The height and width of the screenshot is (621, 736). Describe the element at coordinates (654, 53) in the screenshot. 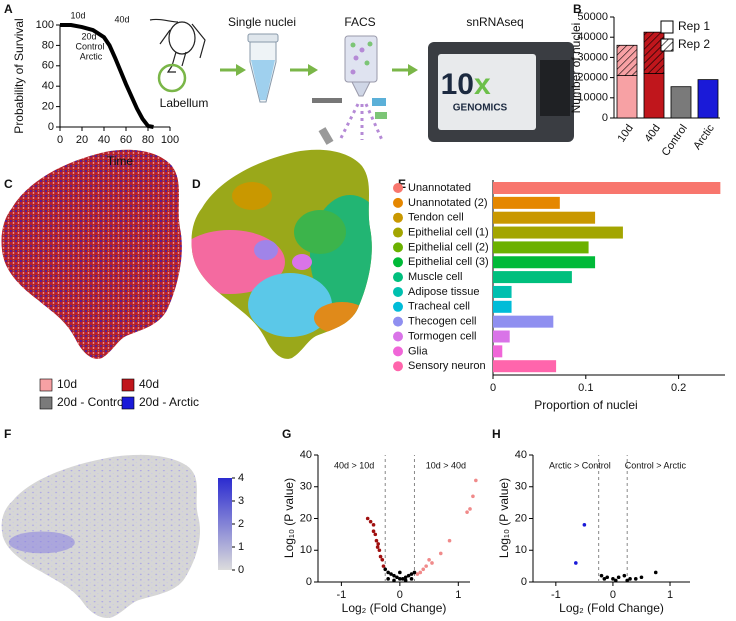

I see `hatch` at that location.